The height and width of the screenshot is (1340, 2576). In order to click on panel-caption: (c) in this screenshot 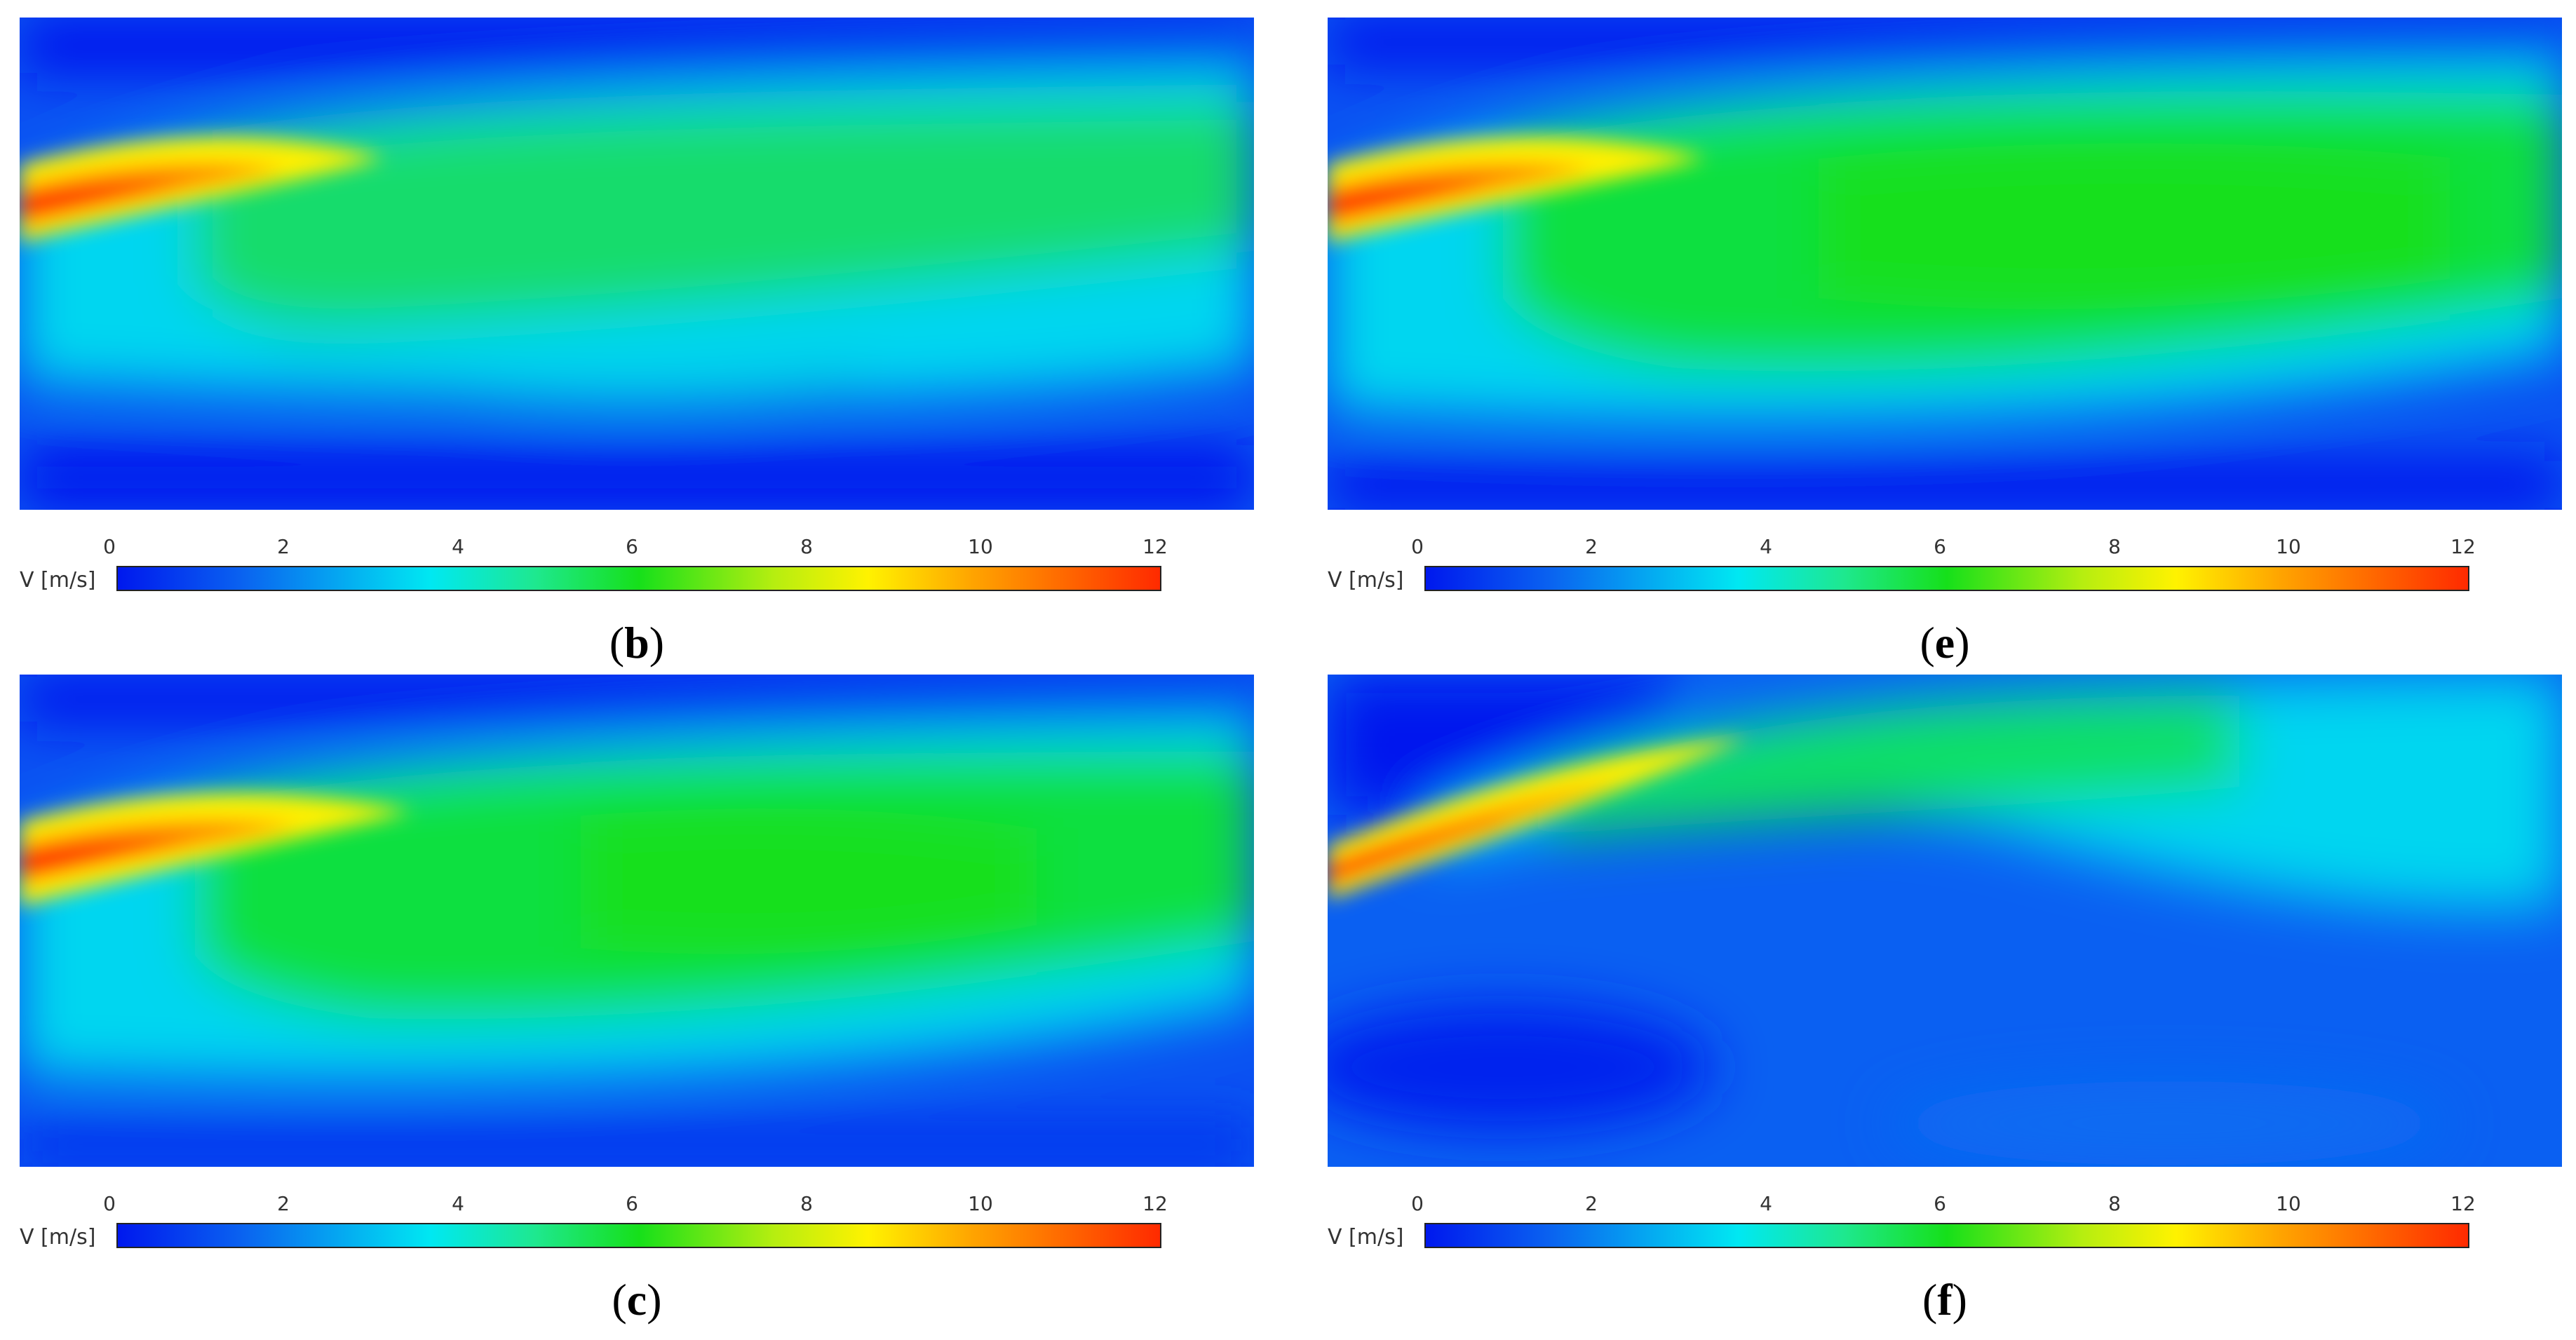, I will do `click(637, 1300)`.